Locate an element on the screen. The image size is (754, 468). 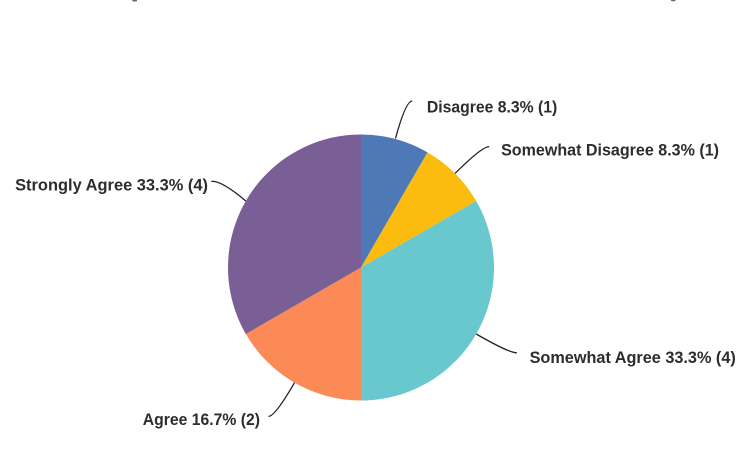
svg-text: Somewhat Disagree 8.3% (1) is located at coordinates (610, 151).